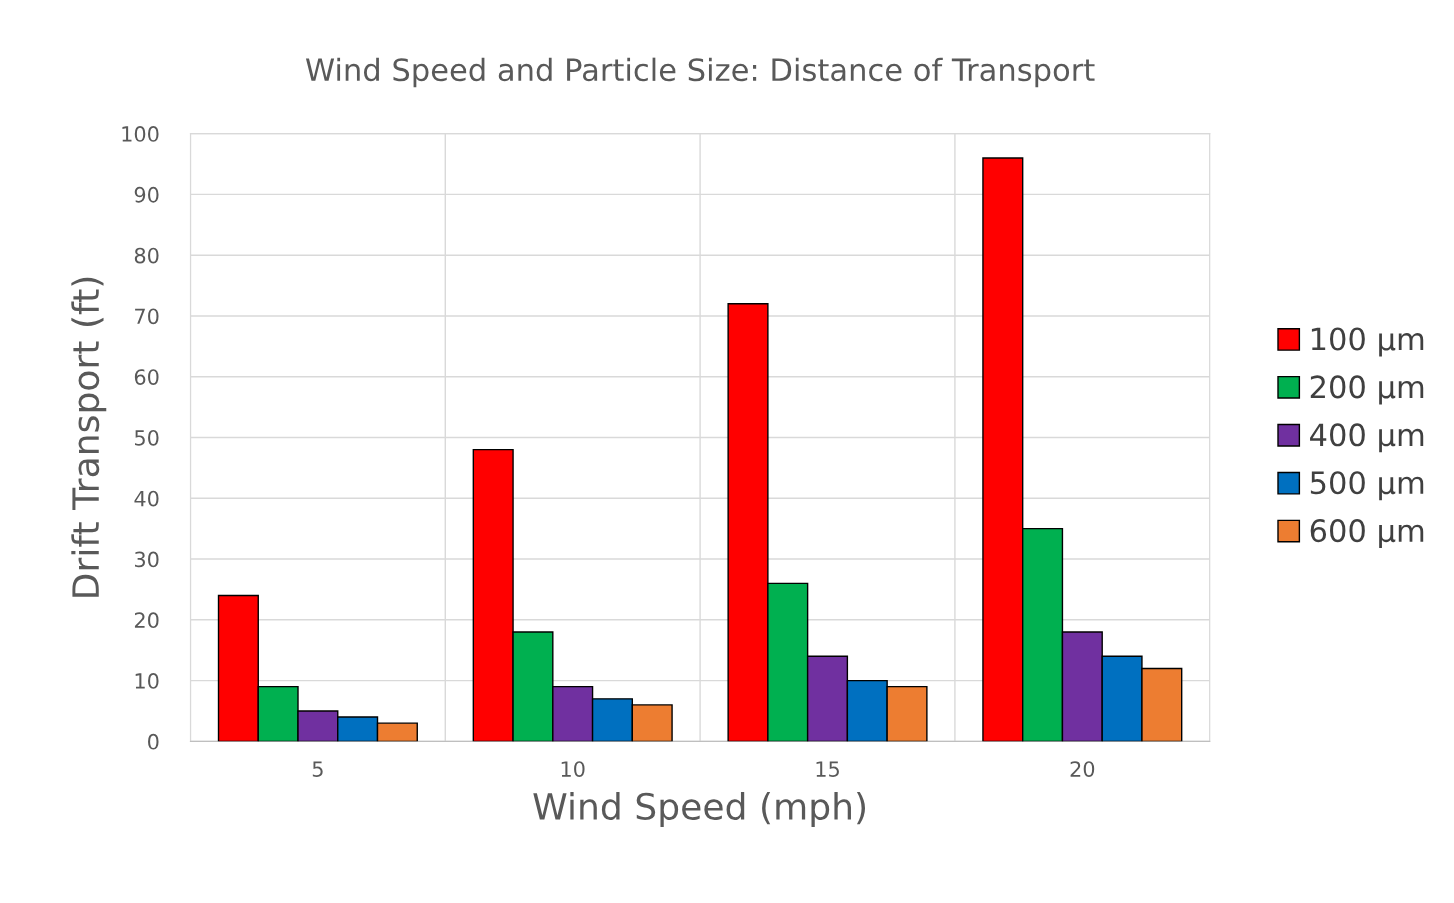 Image resolution: width=1454 pixels, height=903 pixels. What do you see at coordinates (1367, 342) in the screenshot?
I see `legend-label: 100 µm` at bounding box center [1367, 342].